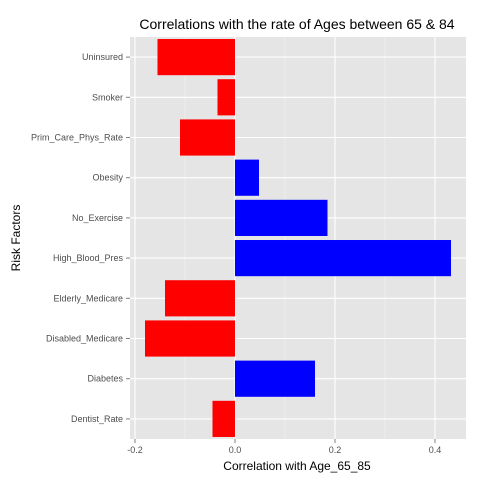  What do you see at coordinates (97, 218) in the screenshot?
I see `y-tick-label: No_Exercise` at bounding box center [97, 218].